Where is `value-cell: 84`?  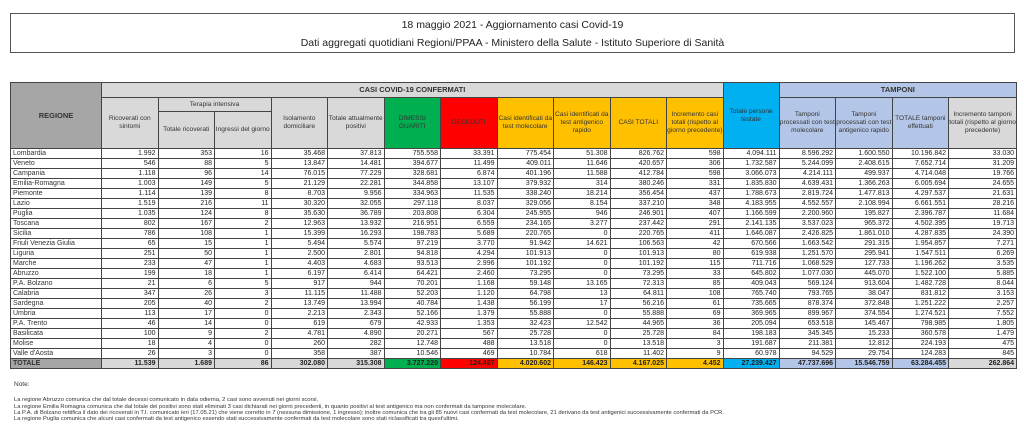
value-cell: 84 is located at coordinates (695, 333).